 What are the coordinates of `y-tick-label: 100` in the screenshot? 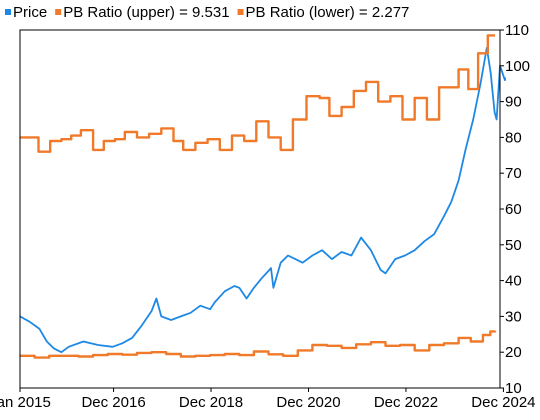 It's located at (517, 66).